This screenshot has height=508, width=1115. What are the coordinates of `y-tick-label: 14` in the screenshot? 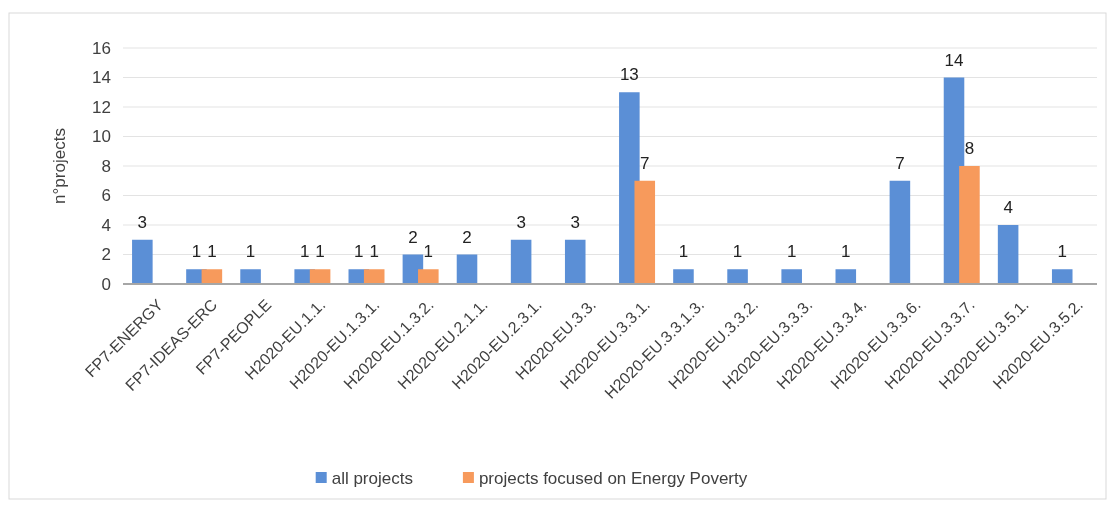 It's located at (101, 78).